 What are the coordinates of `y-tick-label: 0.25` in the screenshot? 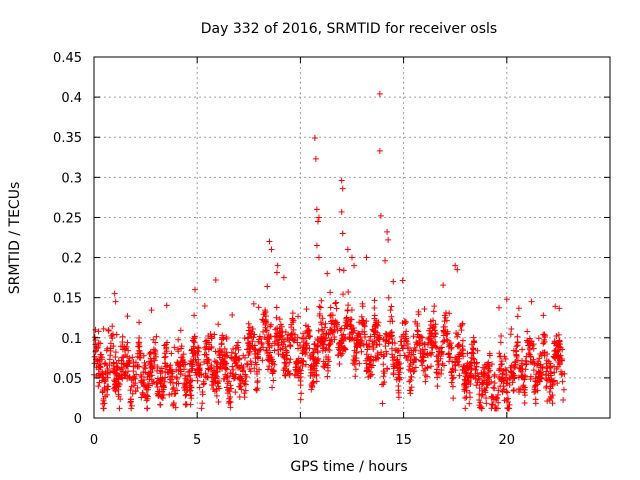 It's located at (67, 218).